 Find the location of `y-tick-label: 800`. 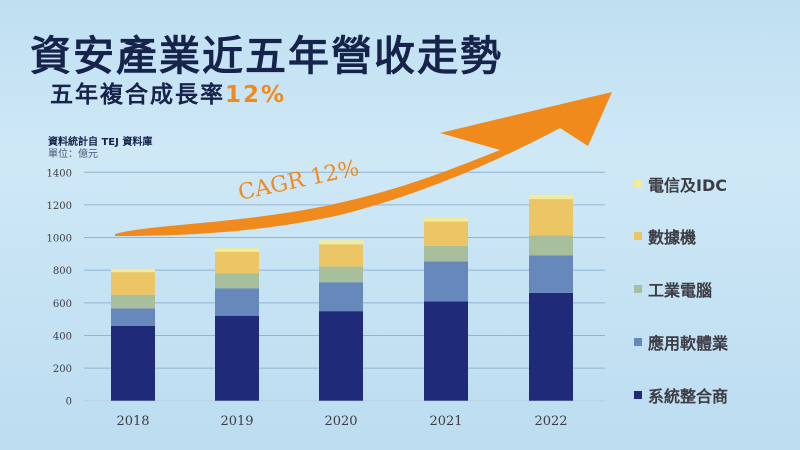

y-tick-label: 800 is located at coordinates (62, 271).